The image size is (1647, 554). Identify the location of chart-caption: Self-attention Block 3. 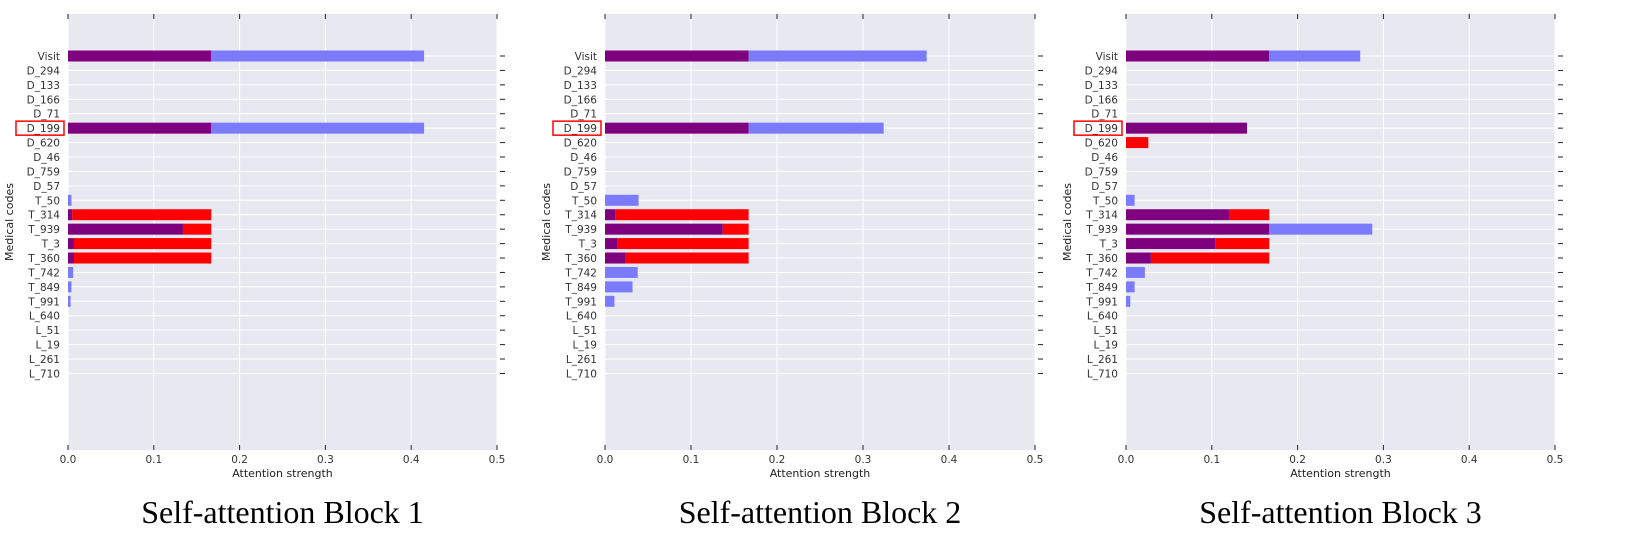
(1340, 512).